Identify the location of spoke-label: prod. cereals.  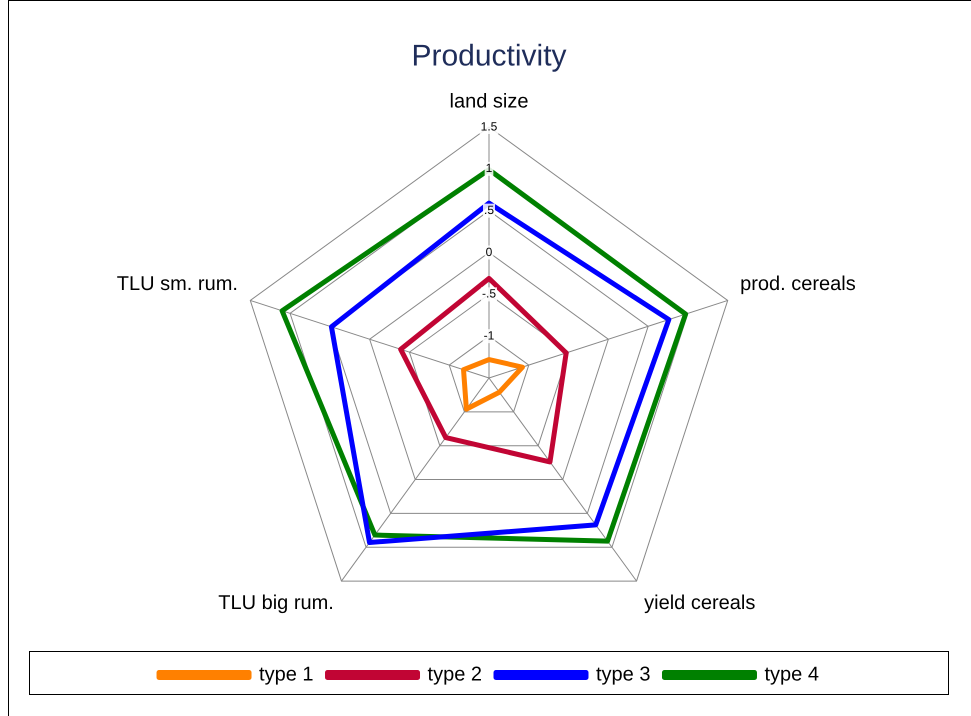
(798, 283).